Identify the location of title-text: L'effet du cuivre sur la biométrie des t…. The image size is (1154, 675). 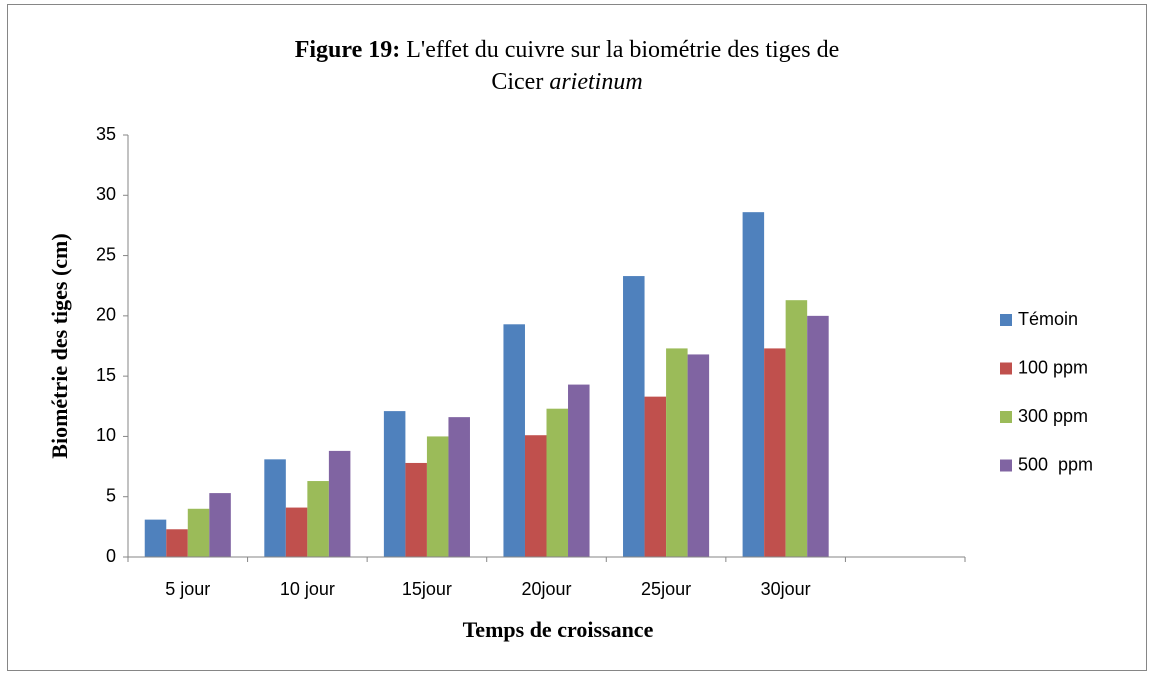
(622, 50).